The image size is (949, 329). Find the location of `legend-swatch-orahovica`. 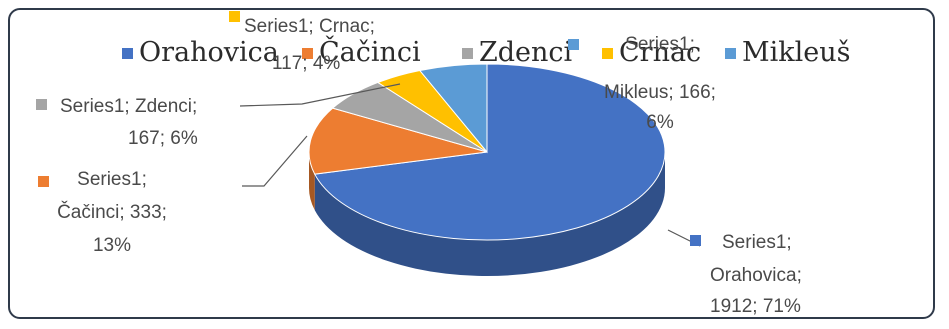

legend-swatch-orahovica is located at coordinates (127, 53).